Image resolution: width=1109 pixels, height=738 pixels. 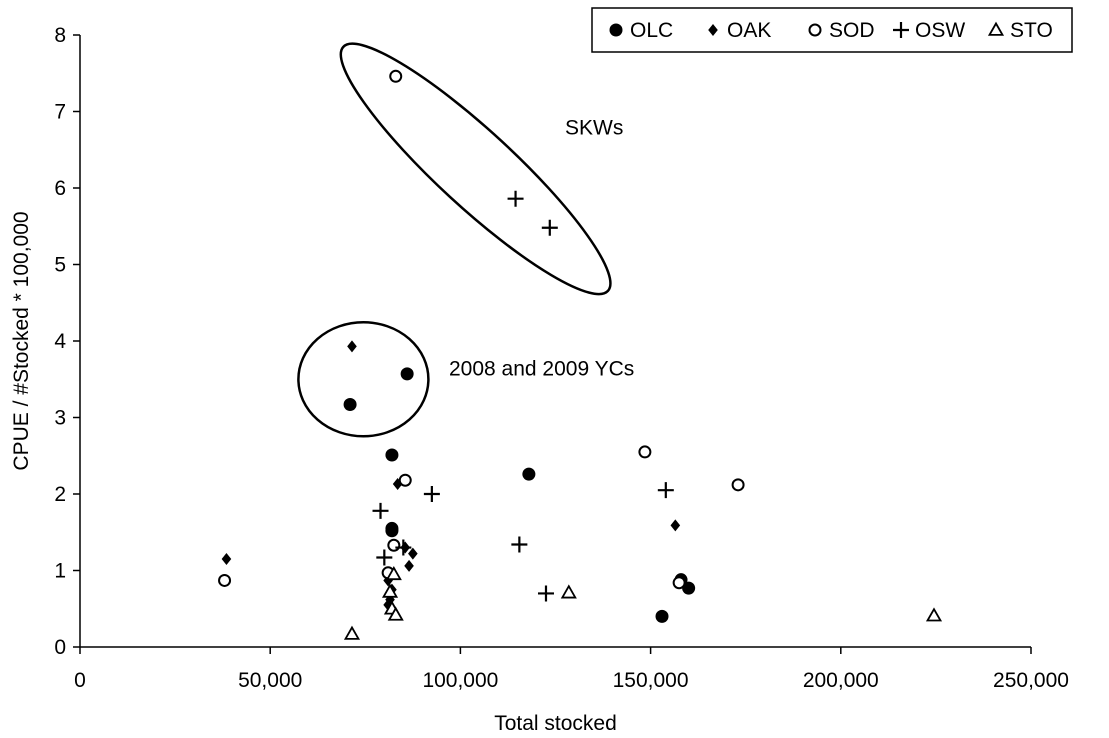 I want to click on x-tick-label: 250,000, so click(x=1031, y=680).